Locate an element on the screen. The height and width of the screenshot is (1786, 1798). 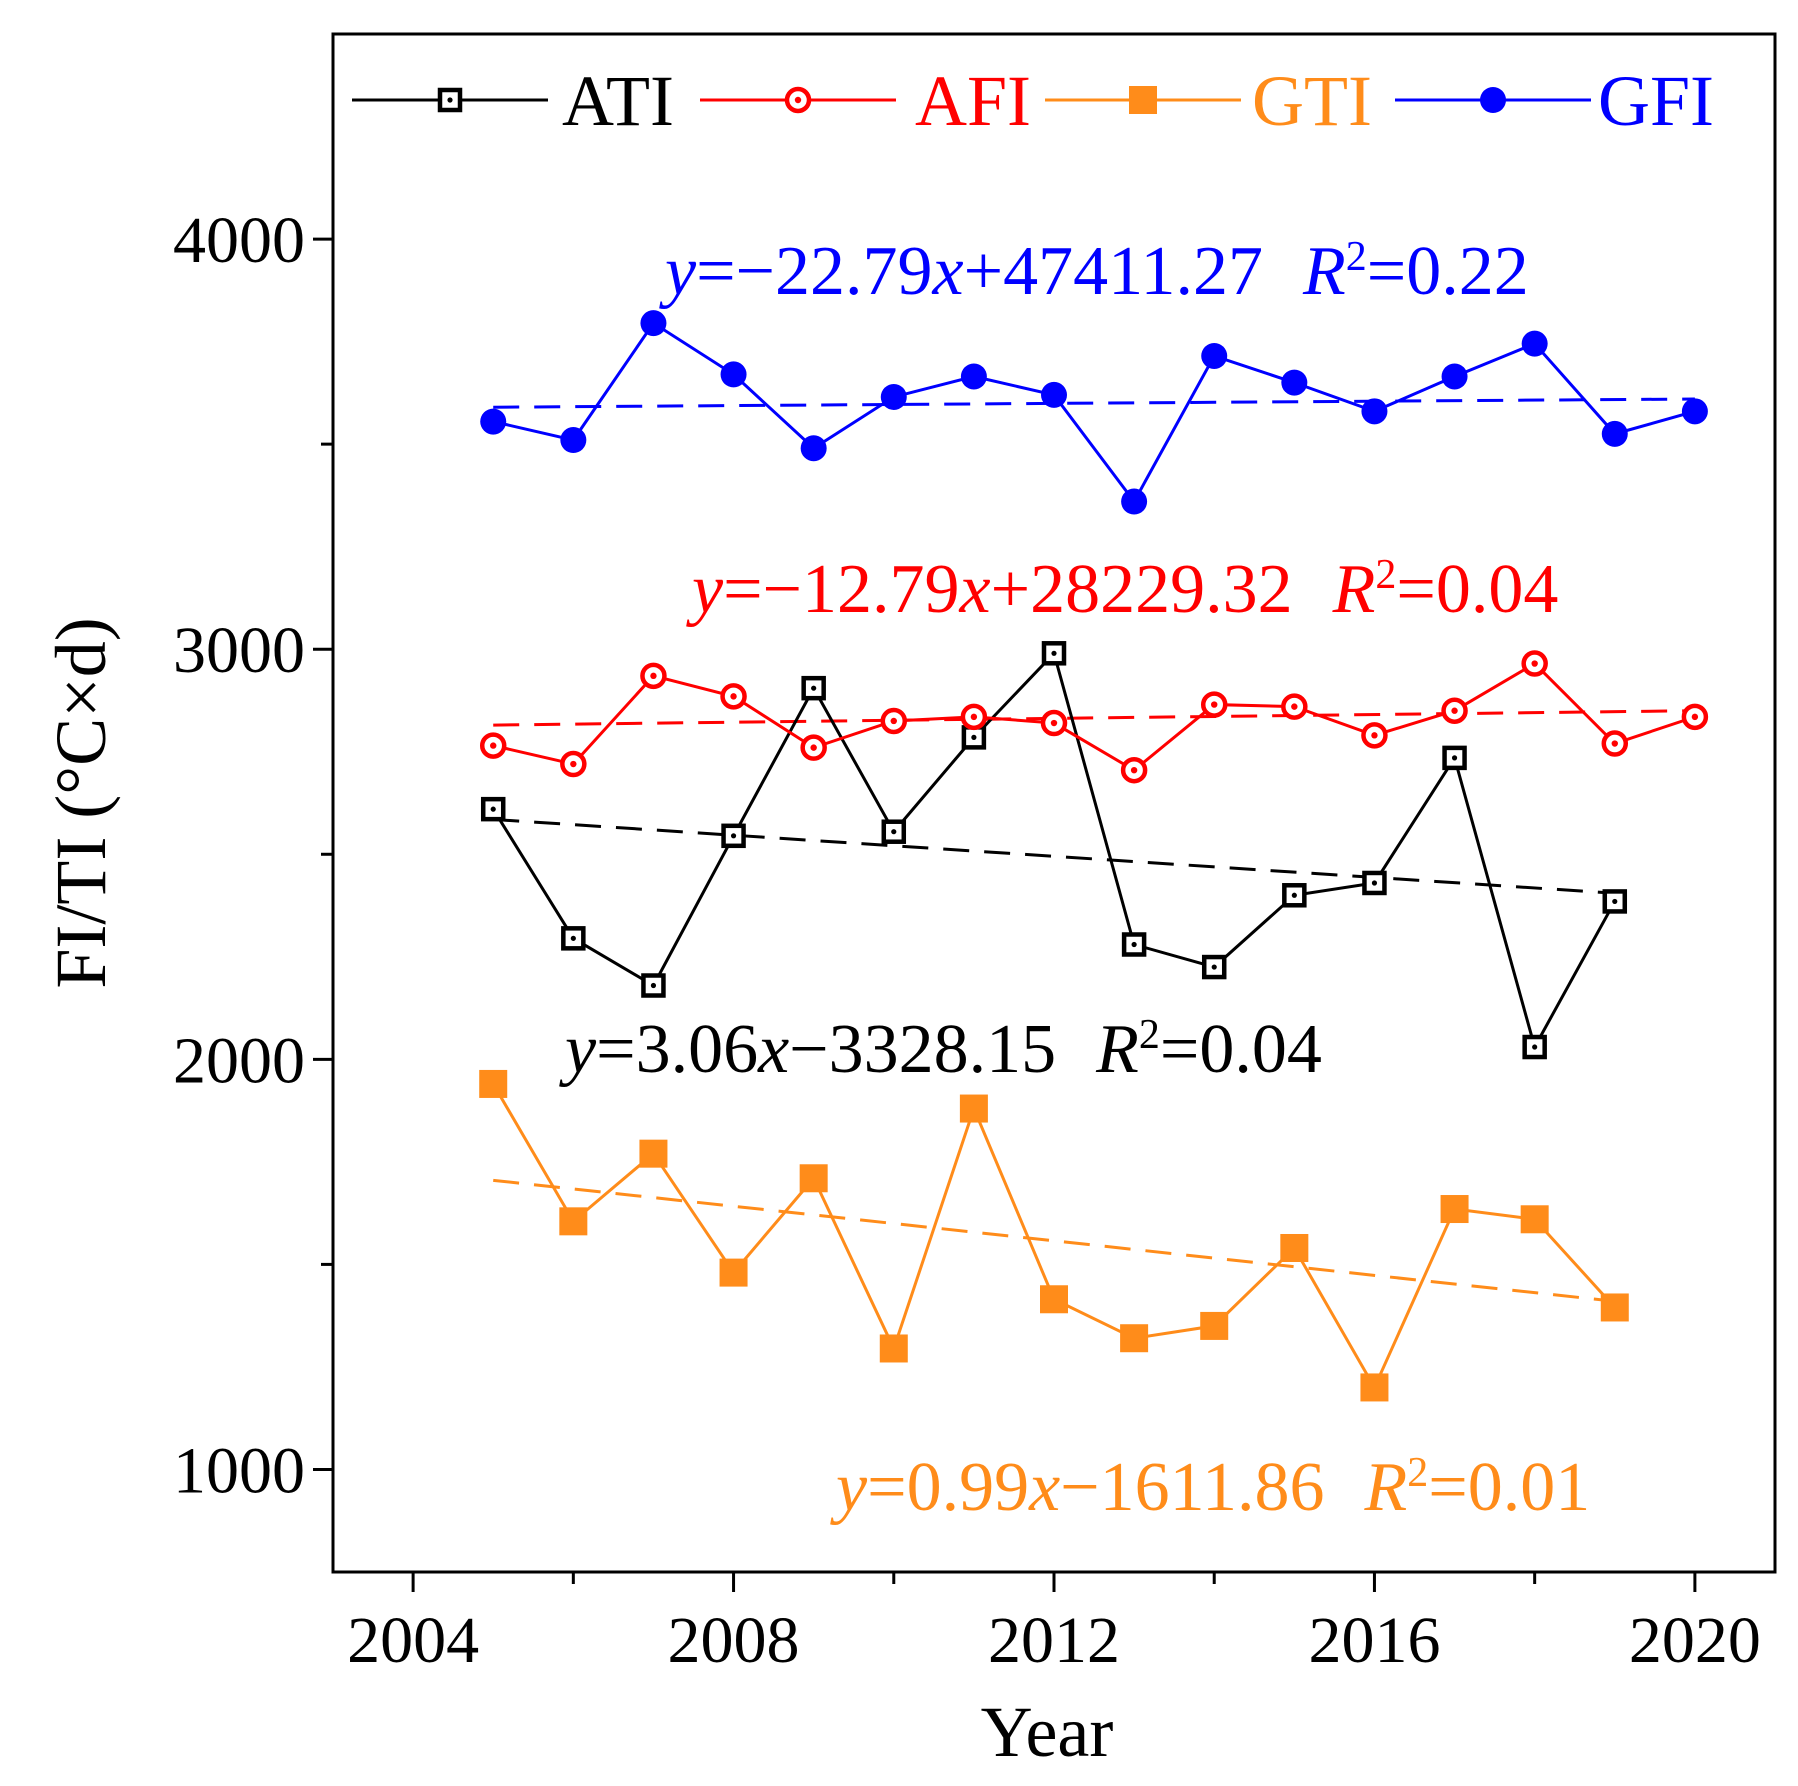
legend-marker-afi is located at coordinates (798, 100).